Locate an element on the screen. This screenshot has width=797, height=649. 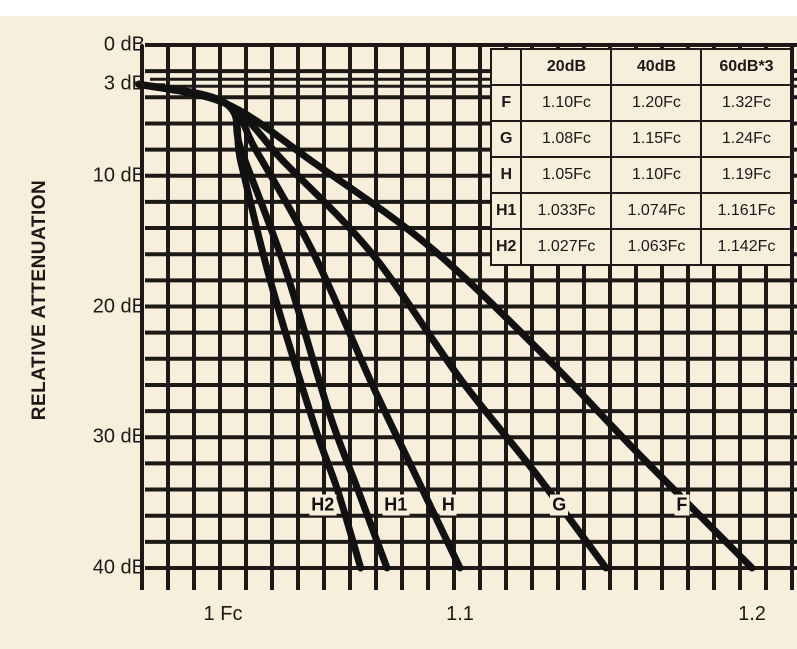
x-tick-label: 1 Fc is located at coordinates (223, 614).